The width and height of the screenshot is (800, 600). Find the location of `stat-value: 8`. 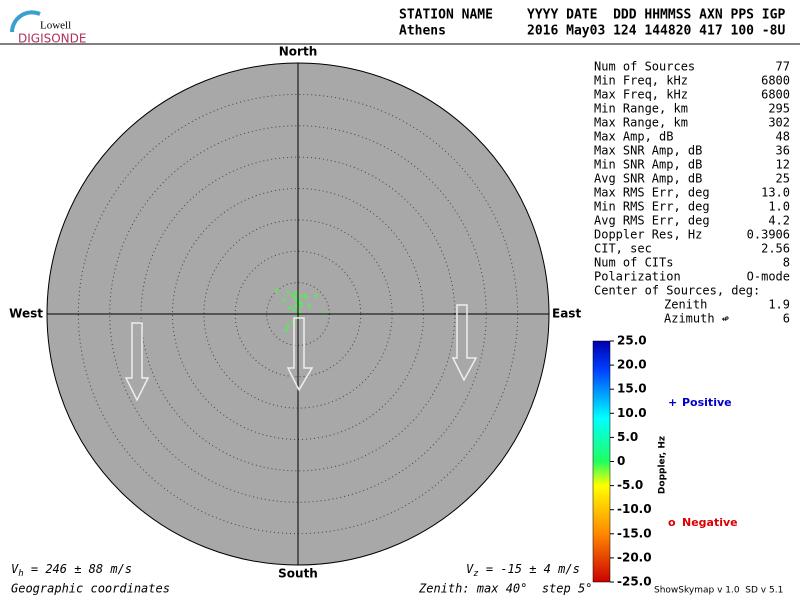

stat-value: 8 is located at coordinates (786, 263).